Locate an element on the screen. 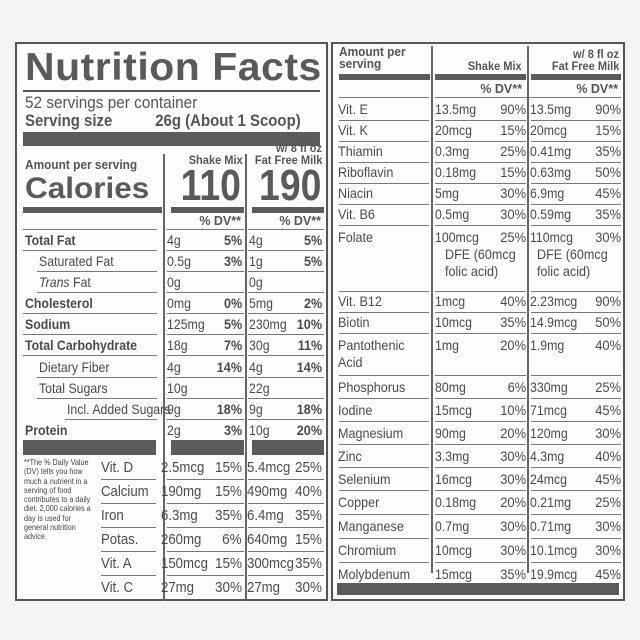 Image resolution: width=640 pixels, height=640 pixels. macro-row: Saturated Fat 0.5g 3% 1g 5% is located at coordinates (171, 261).